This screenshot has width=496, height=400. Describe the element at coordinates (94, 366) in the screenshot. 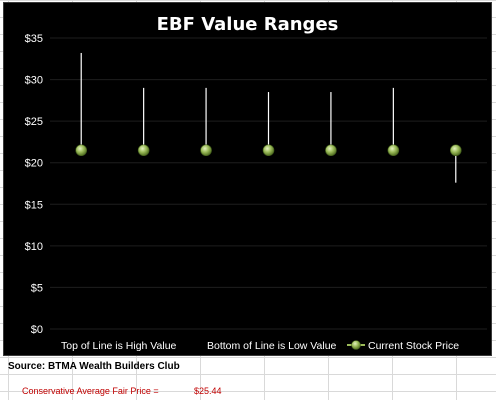

I see `source-note: Source: BTMA Wealth Builders Club` at that location.